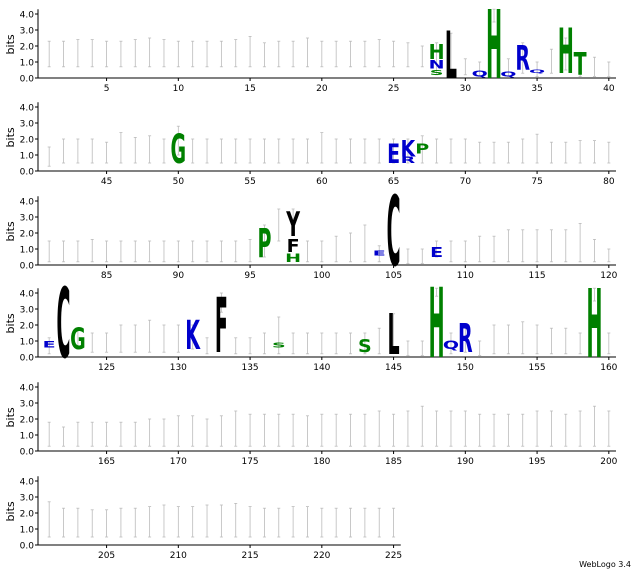  What do you see at coordinates (608, 276) in the screenshot?
I see `x-tick-label: 120` at bounding box center [608, 276].